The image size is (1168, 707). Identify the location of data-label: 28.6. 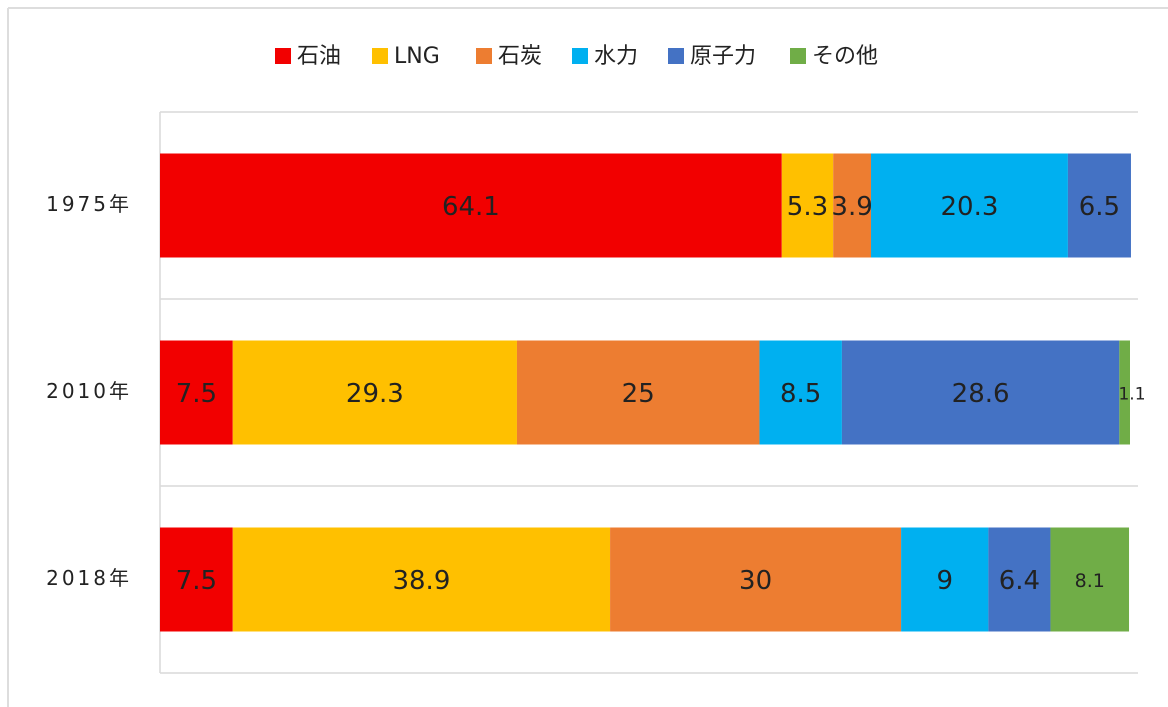
(981, 394).